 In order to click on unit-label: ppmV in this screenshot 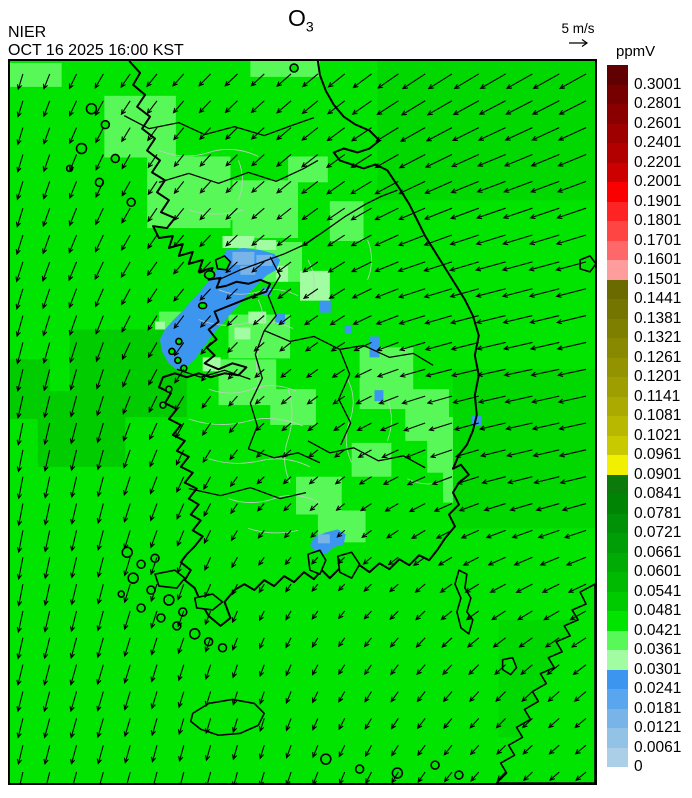, I will do `click(636, 51)`.